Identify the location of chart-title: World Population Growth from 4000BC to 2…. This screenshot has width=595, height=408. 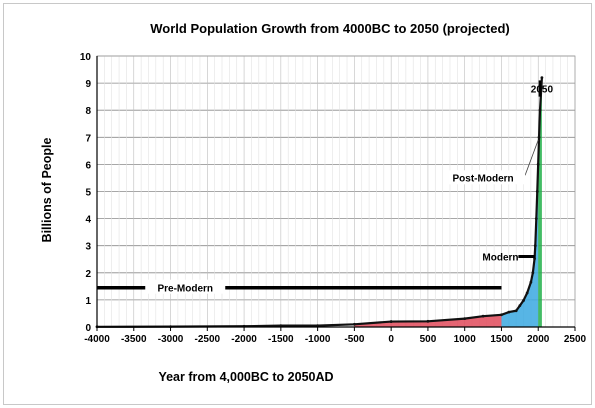
(329, 28).